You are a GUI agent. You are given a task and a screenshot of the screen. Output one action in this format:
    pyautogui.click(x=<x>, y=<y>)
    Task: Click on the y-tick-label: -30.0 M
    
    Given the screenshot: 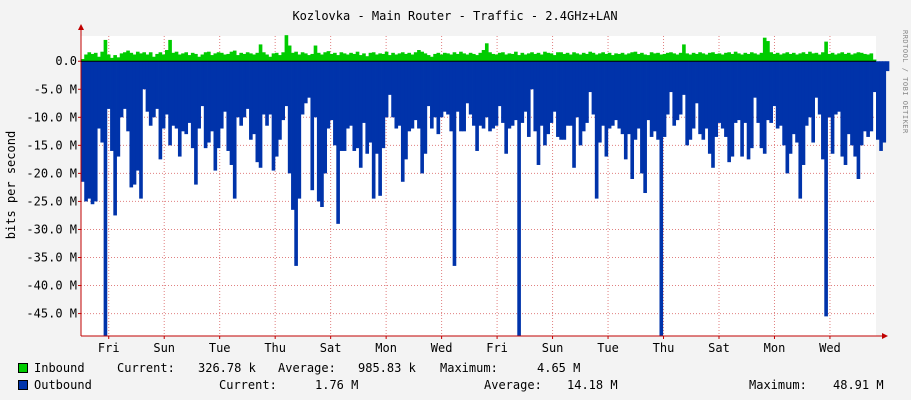 What is the action you would take?
    pyautogui.click(x=51, y=229)
    